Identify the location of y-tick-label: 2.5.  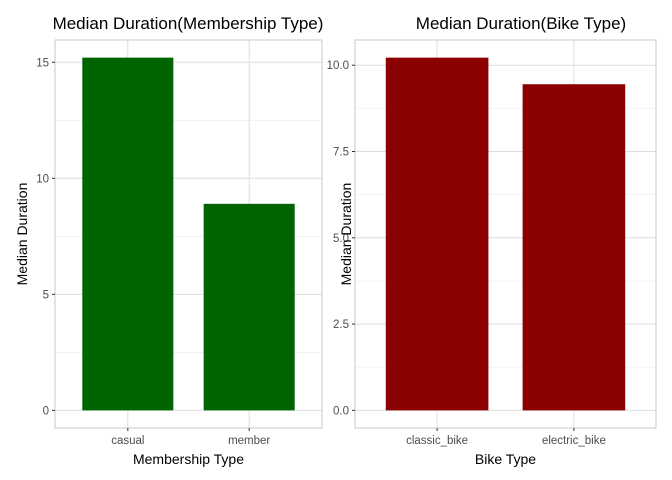
(341, 325).